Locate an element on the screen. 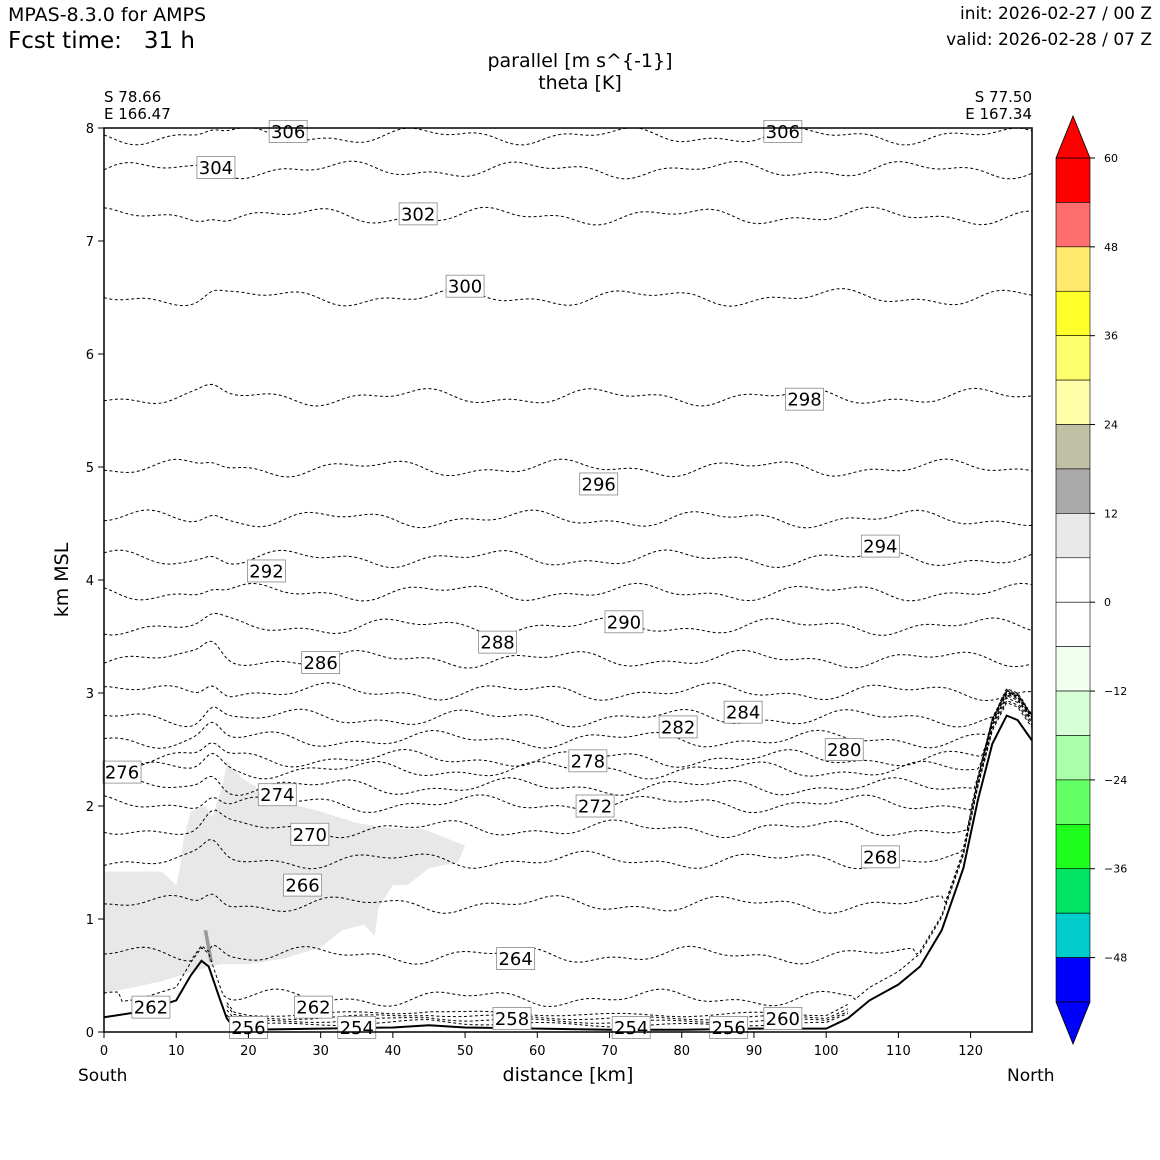 The width and height of the screenshot is (1160, 1160). x-tick-label: 70 is located at coordinates (609, 1051).